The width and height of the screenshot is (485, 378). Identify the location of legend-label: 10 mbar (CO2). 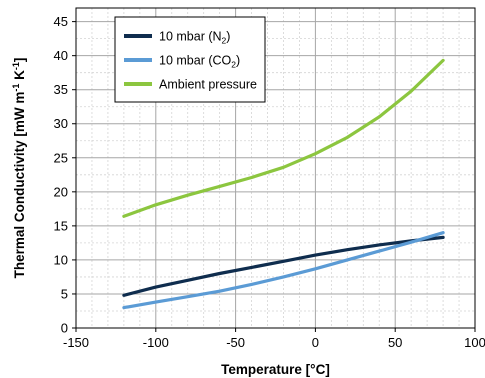
(199, 62).